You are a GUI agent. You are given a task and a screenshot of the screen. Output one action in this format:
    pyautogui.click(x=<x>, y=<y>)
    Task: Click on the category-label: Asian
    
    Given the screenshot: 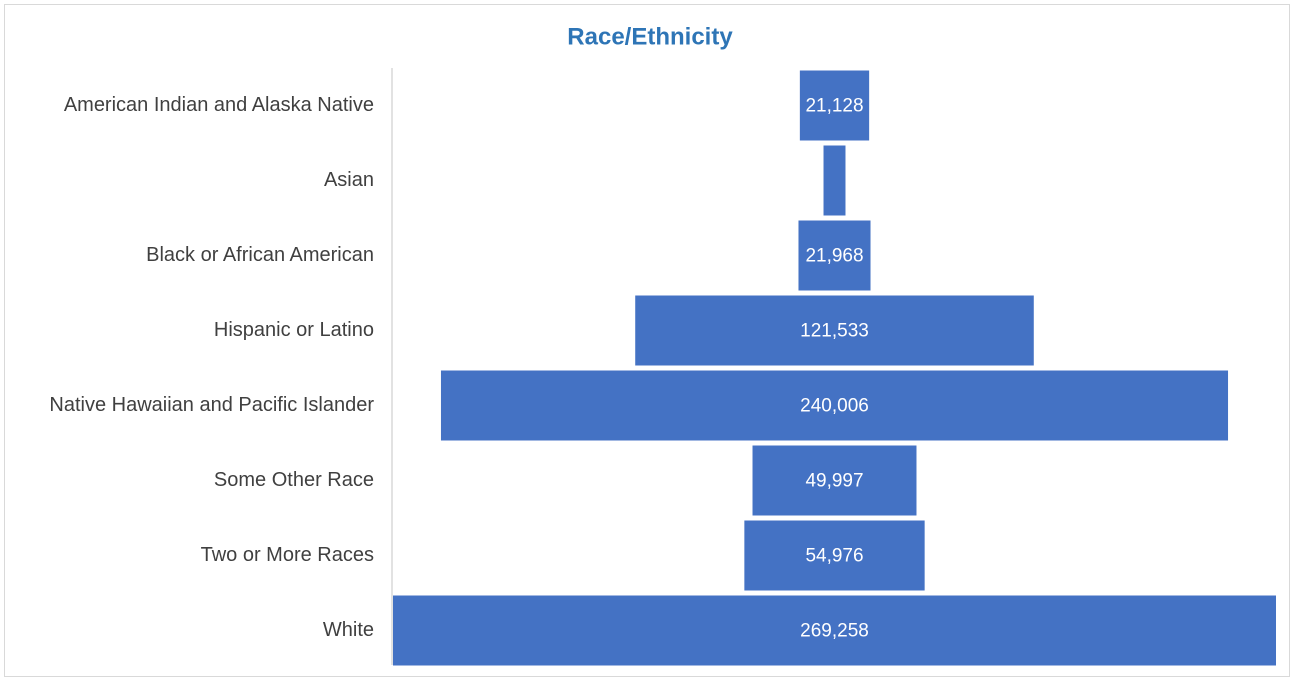 What is the action you would take?
    pyautogui.click(x=349, y=180)
    